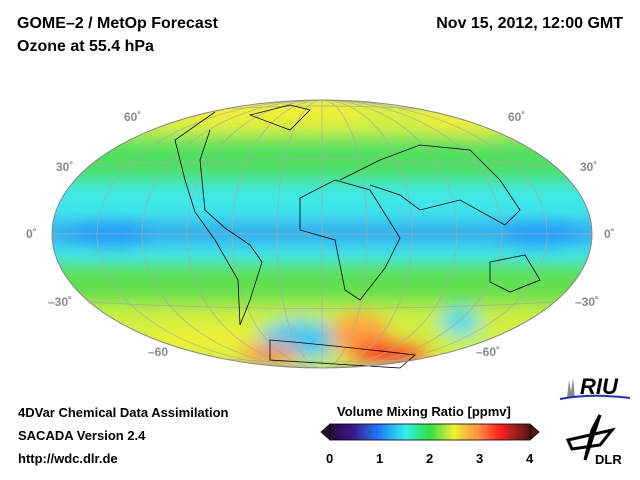 This screenshot has width=640, height=480. What do you see at coordinates (480, 458) in the screenshot?
I see `colorbar-tick-3: 3` at bounding box center [480, 458].